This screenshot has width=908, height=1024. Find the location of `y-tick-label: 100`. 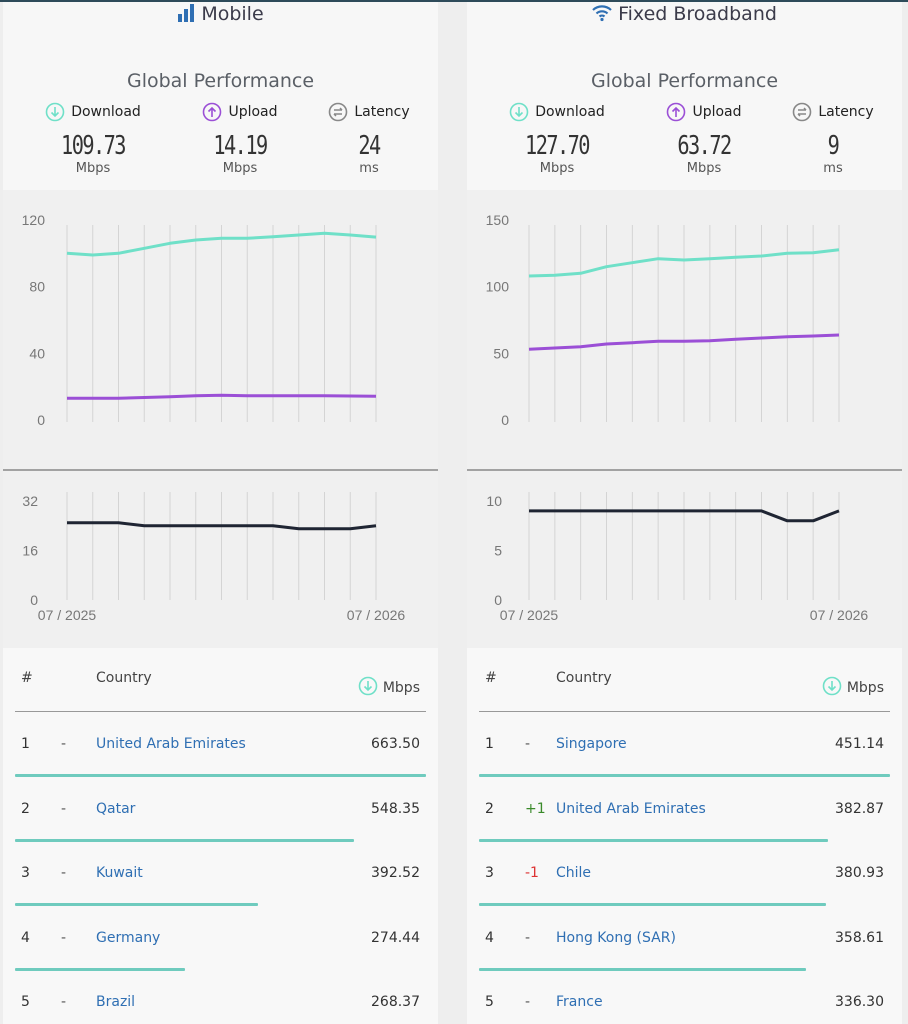

y-tick-label: 100 is located at coordinates (498, 287).